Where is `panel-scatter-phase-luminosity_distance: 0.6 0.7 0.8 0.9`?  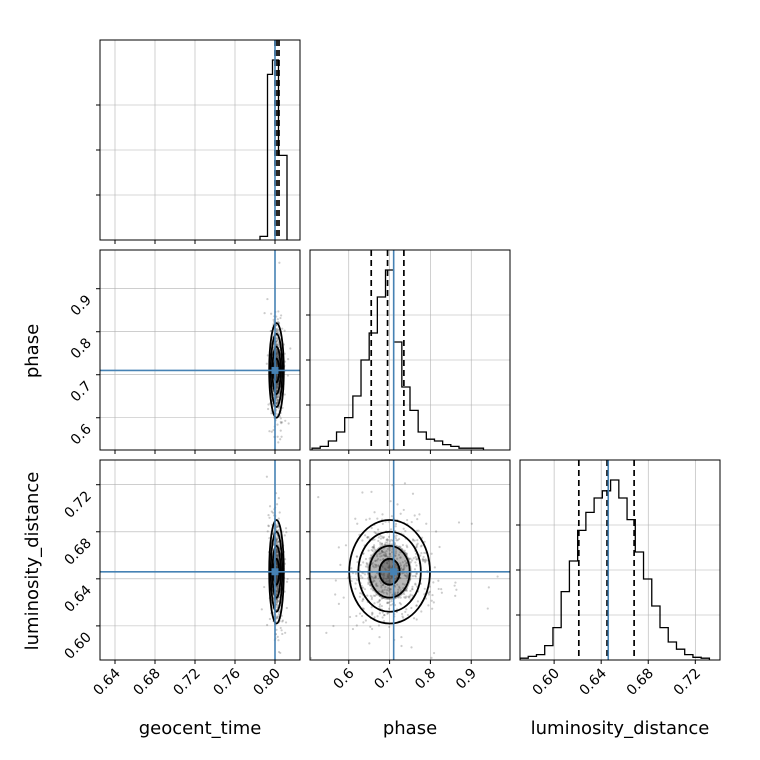
panel-scatter-phase-luminosity_distance: 0.6 0.7 0.8 0.9 is located at coordinates (408, 576).